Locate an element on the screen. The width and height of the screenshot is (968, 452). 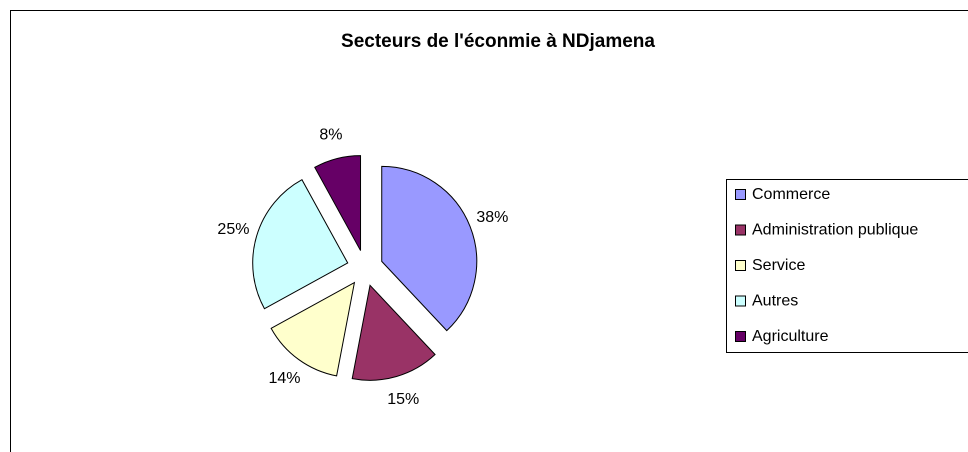
legend is located at coordinates (847, 266).